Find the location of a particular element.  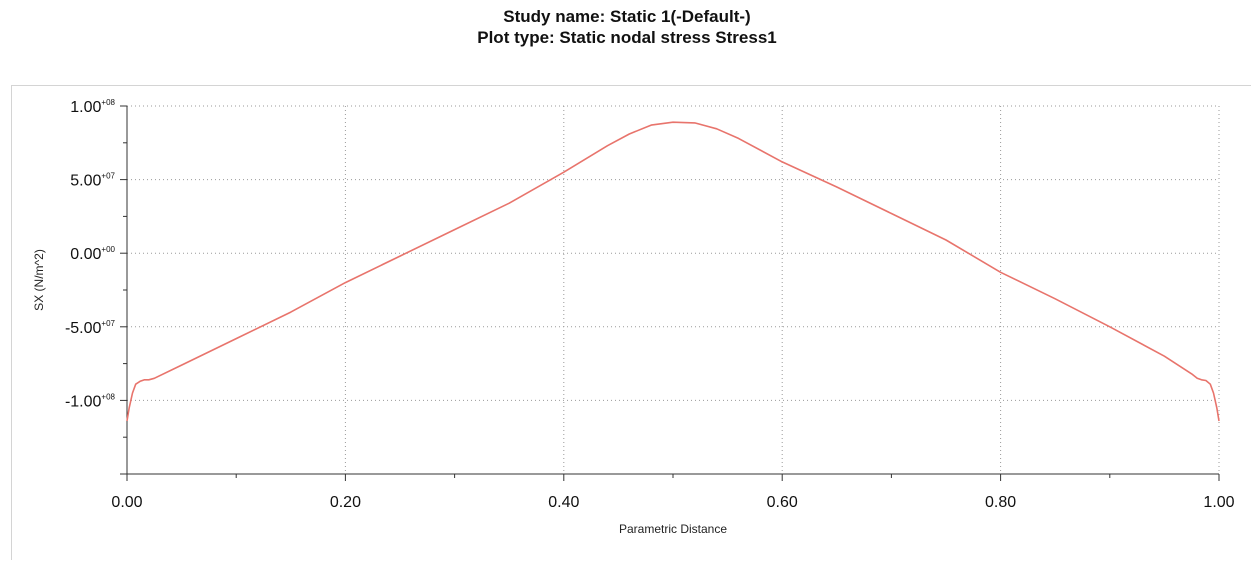

y-tick-label: 5.00+07 is located at coordinates (92, 181).